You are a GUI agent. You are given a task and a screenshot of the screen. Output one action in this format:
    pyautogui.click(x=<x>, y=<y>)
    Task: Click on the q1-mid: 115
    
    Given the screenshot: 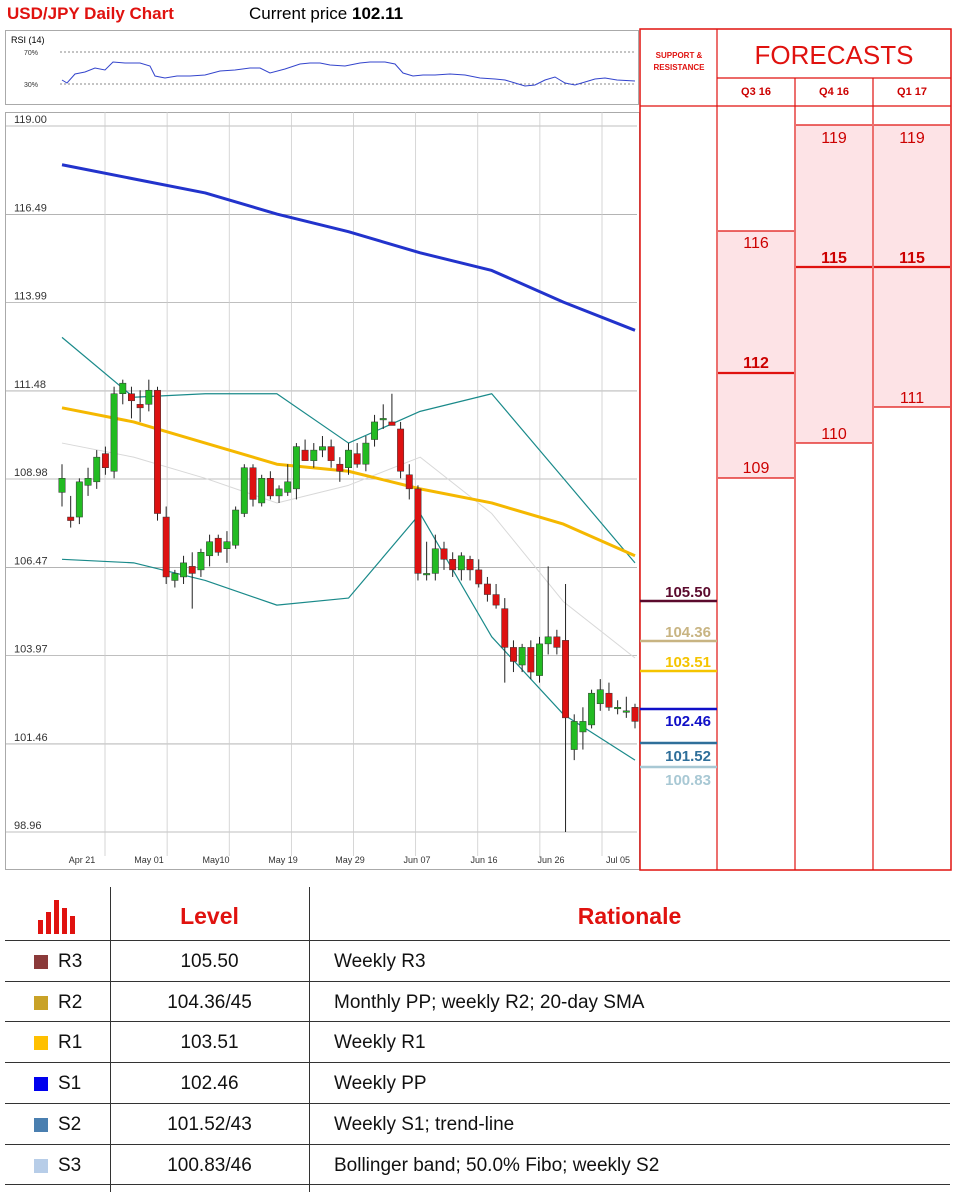 What is the action you would take?
    pyautogui.click(x=912, y=258)
    